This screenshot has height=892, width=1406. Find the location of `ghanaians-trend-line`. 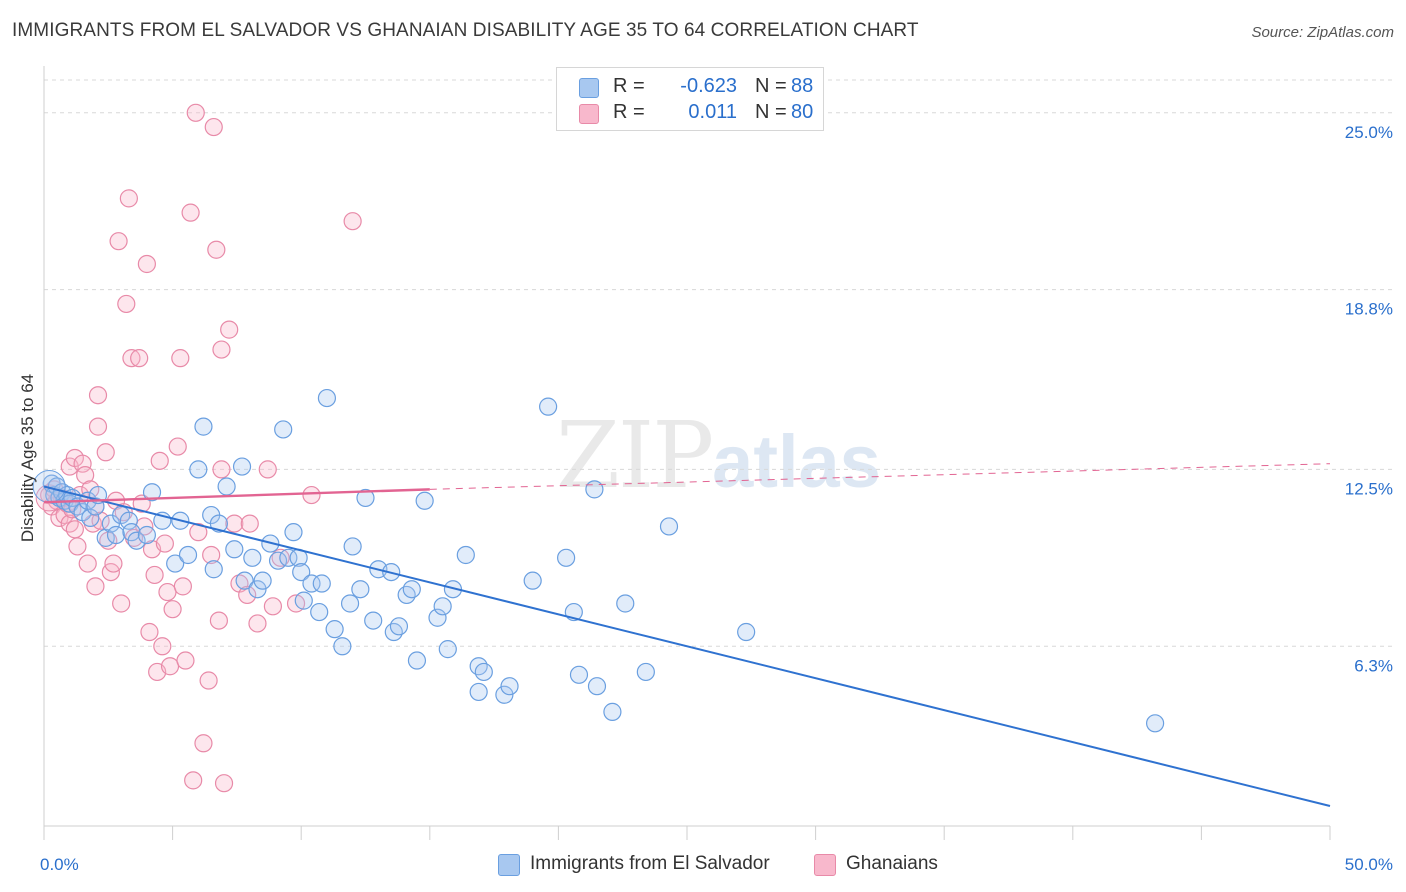

ghanaians-trend-line is located at coordinates (236, 496).